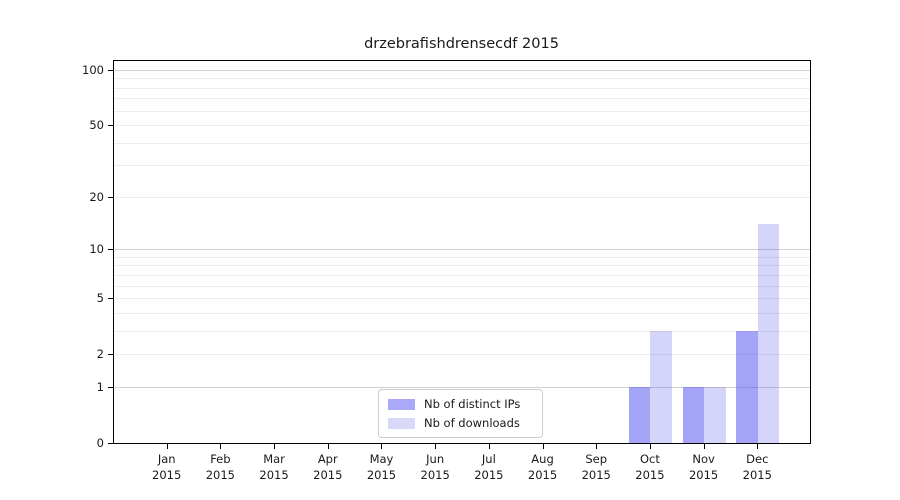 This screenshot has width=900, height=500. I want to click on x-tick-label: May 2015, so click(381, 467).